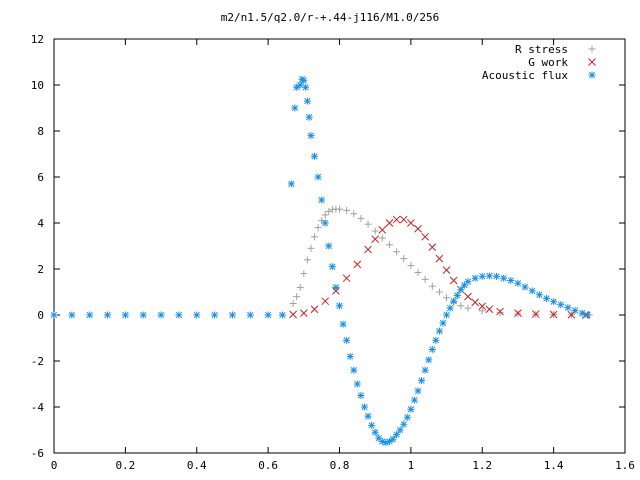  What do you see at coordinates (40, 269) in the screenshot?
I see `y-tick-label: 2` at bounding box center [40, 269].